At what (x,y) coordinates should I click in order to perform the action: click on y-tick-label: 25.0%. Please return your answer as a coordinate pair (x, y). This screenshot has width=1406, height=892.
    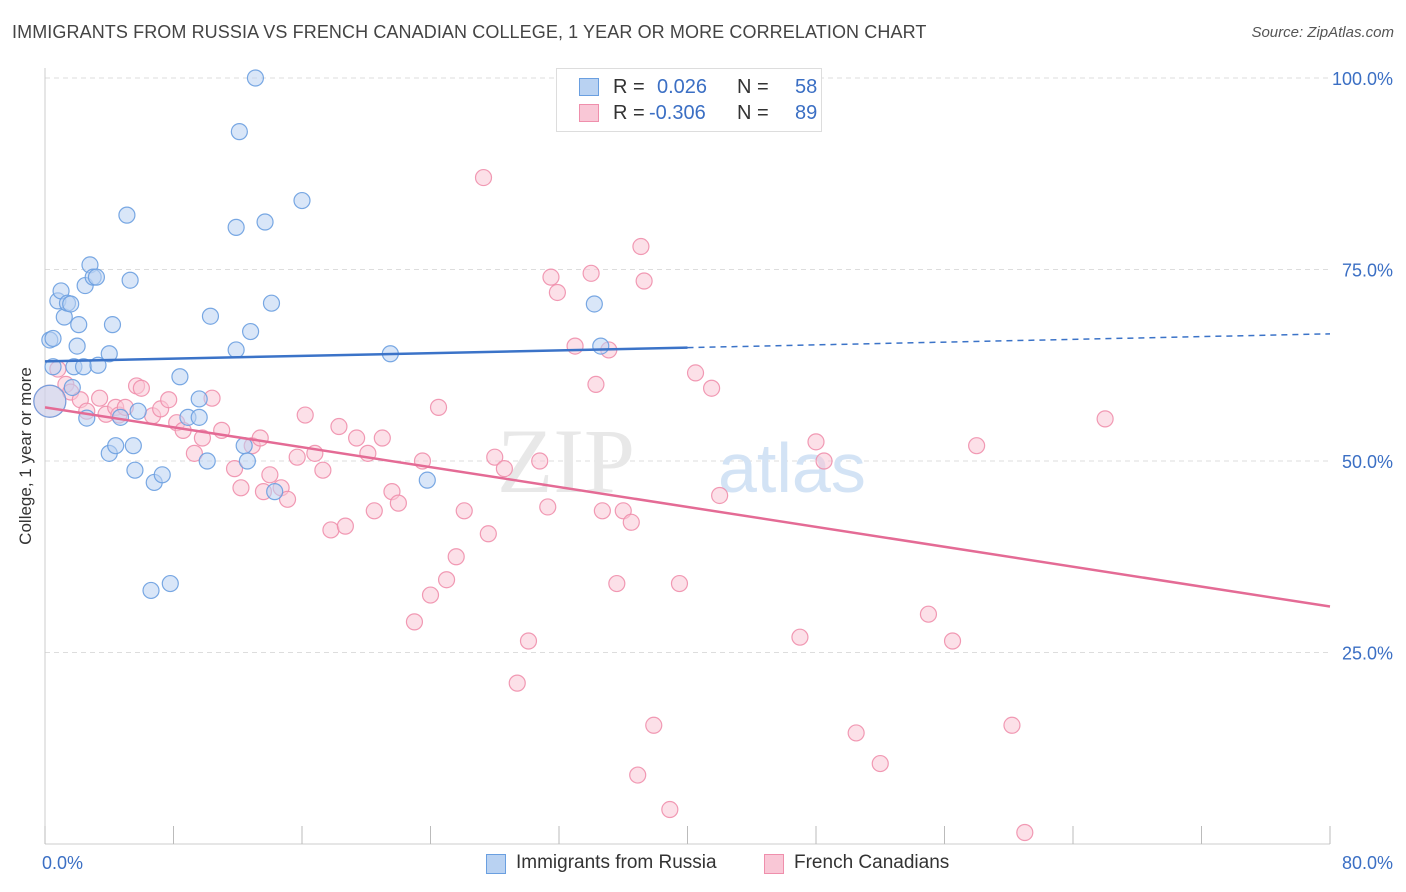
    Looking at the image, I should click on (1367, 654).